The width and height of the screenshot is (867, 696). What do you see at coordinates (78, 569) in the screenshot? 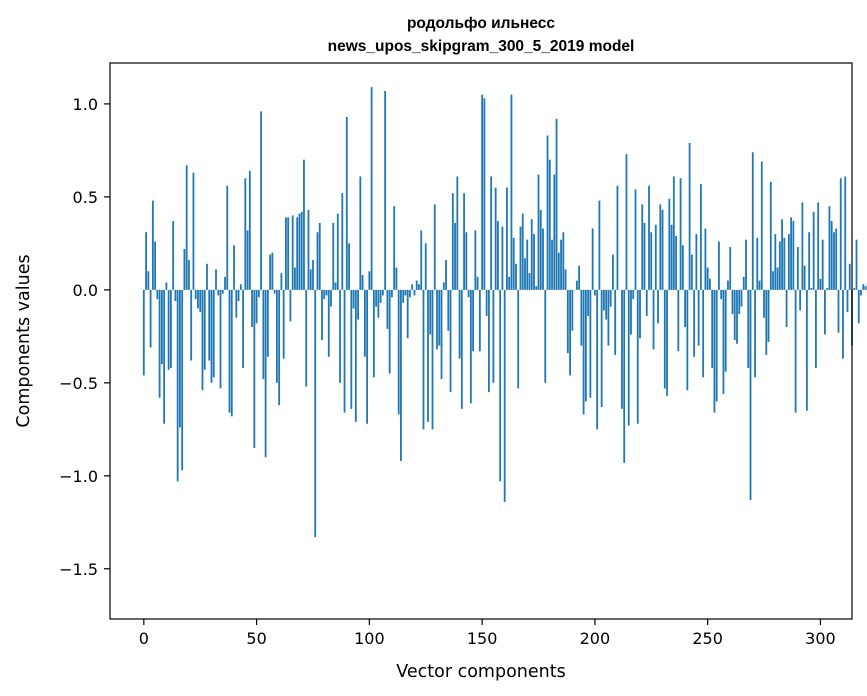
I see `y-tick-label: −1.5` at bounding box center [78, 569].